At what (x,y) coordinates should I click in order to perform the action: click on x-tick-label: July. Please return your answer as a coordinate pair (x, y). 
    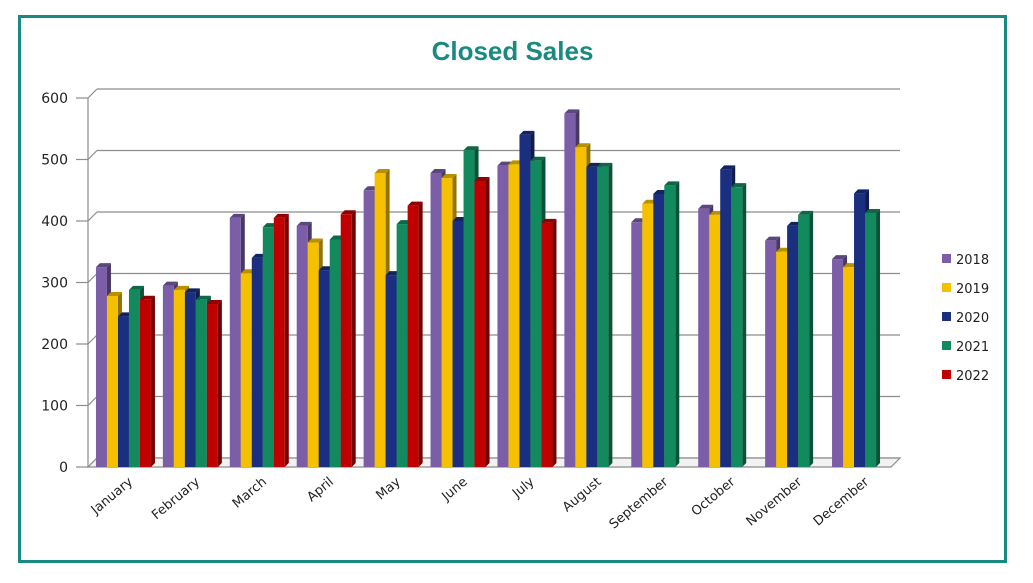
    Looking at the image, I should click on (523, 487).